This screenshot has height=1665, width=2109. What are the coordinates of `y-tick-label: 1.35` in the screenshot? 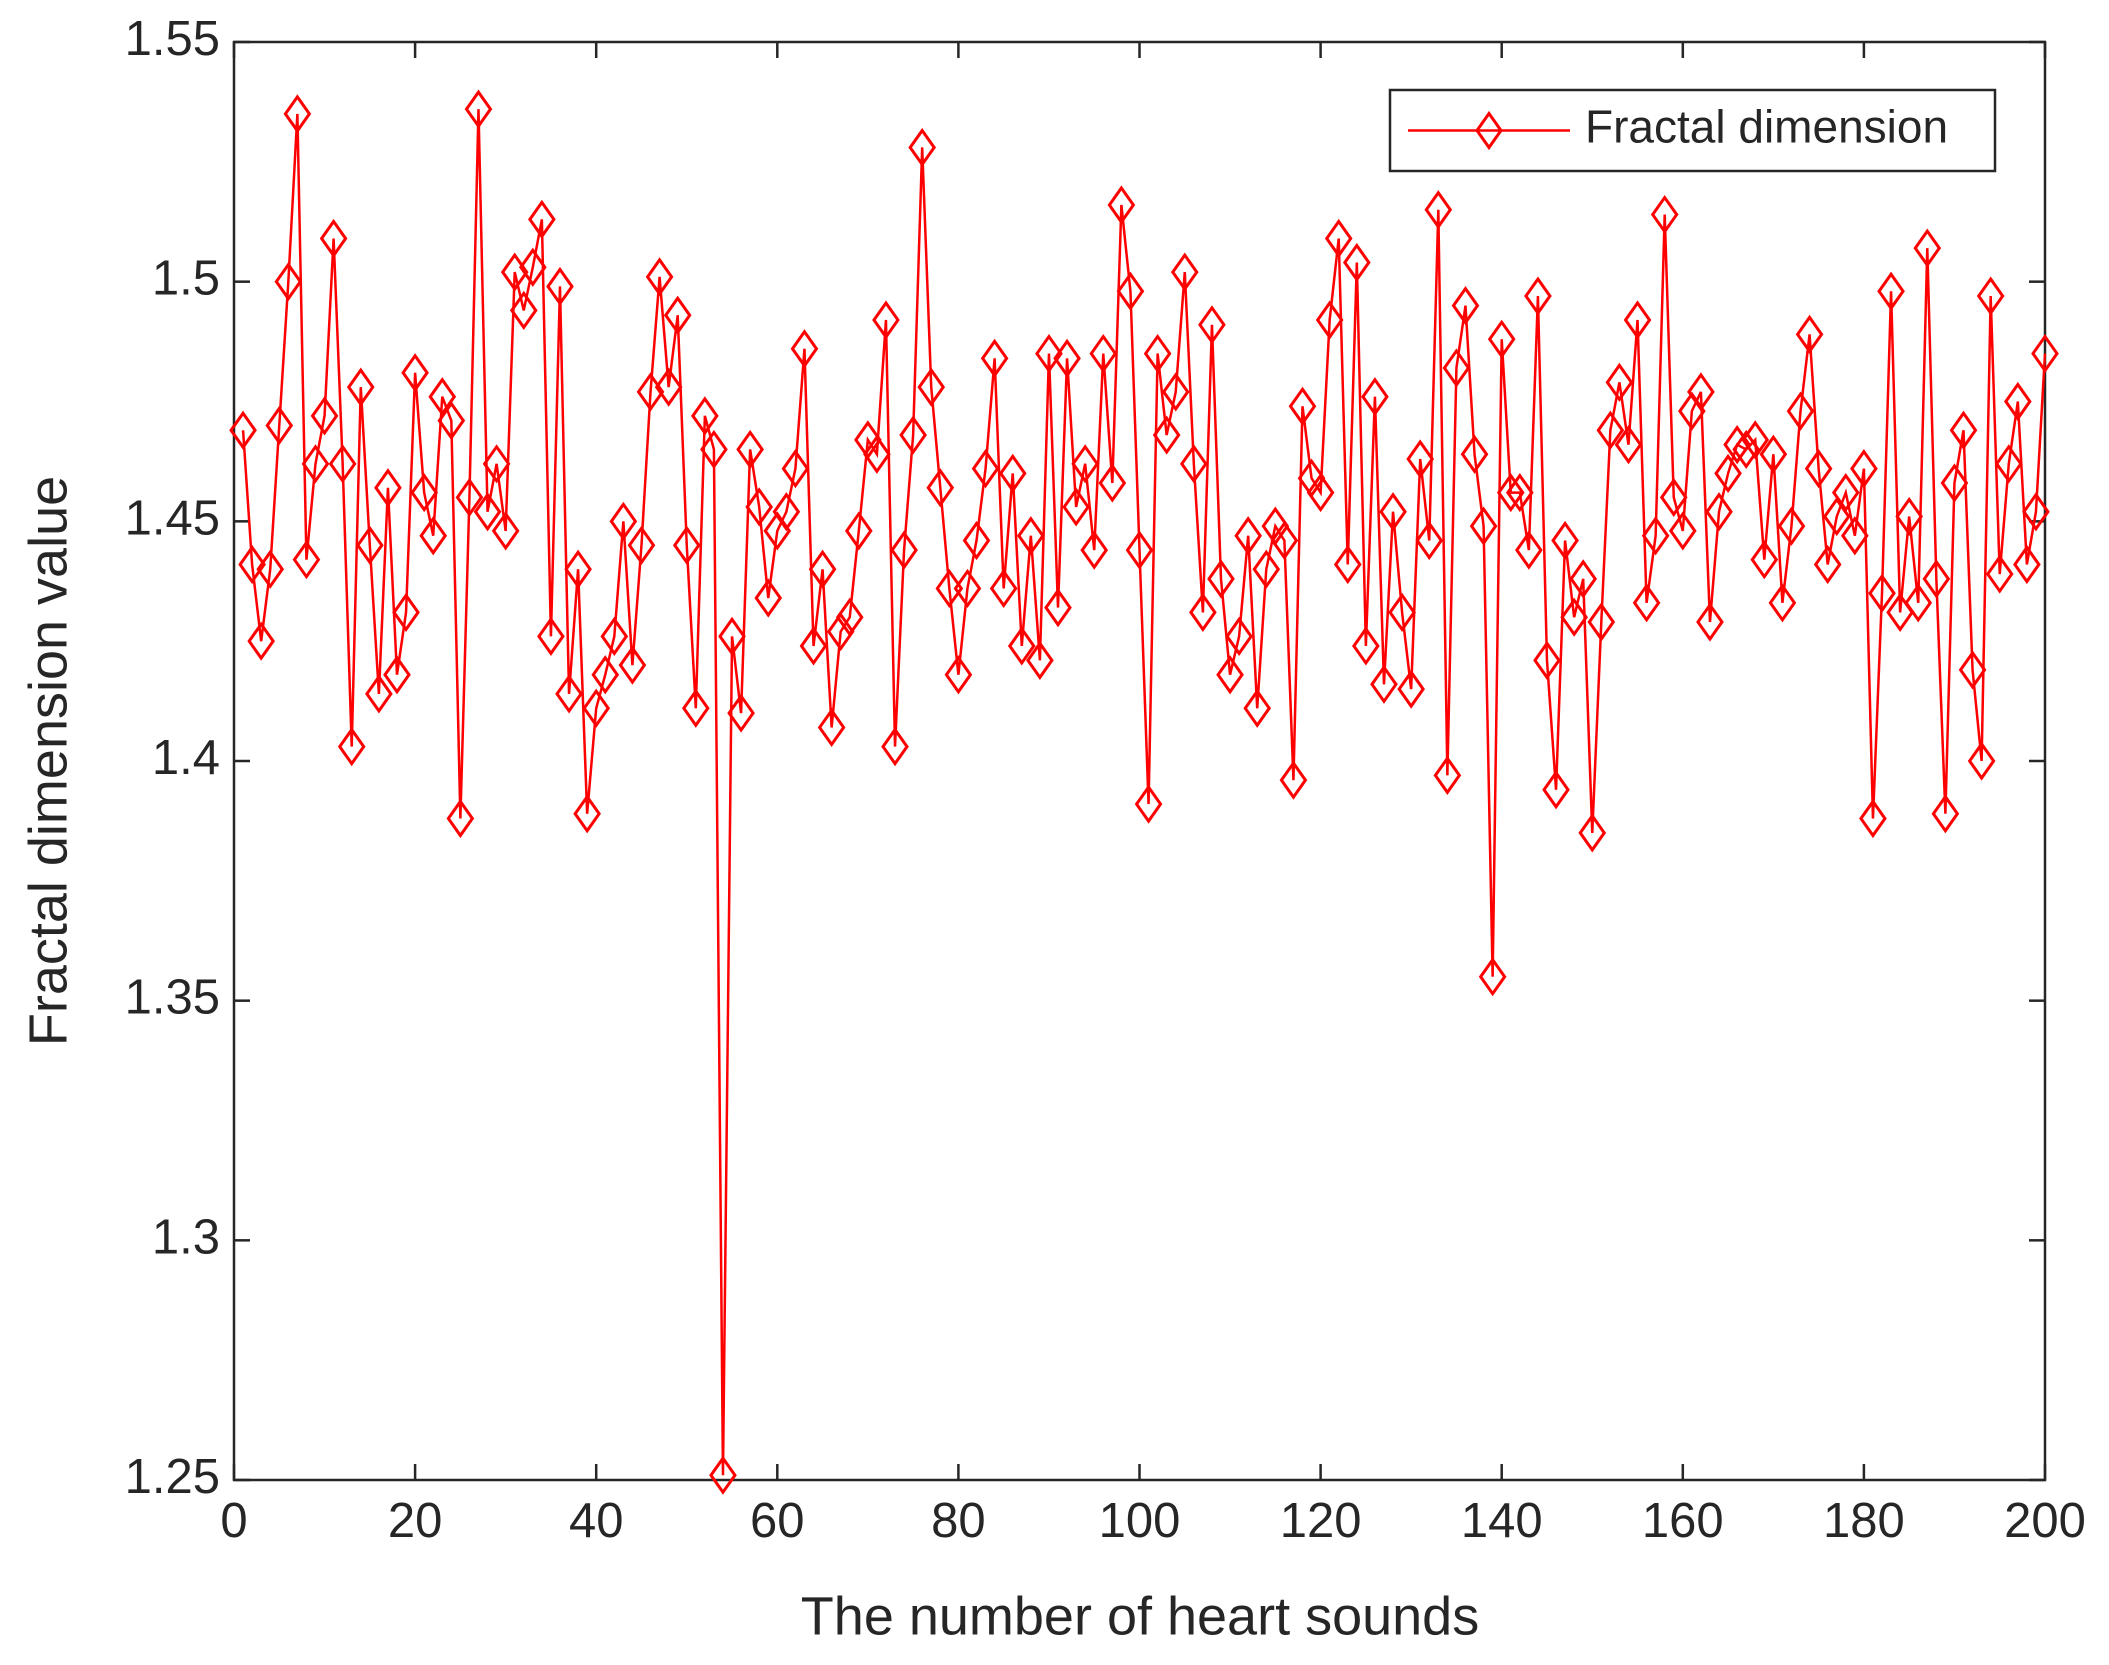 It's located at (172, 998).